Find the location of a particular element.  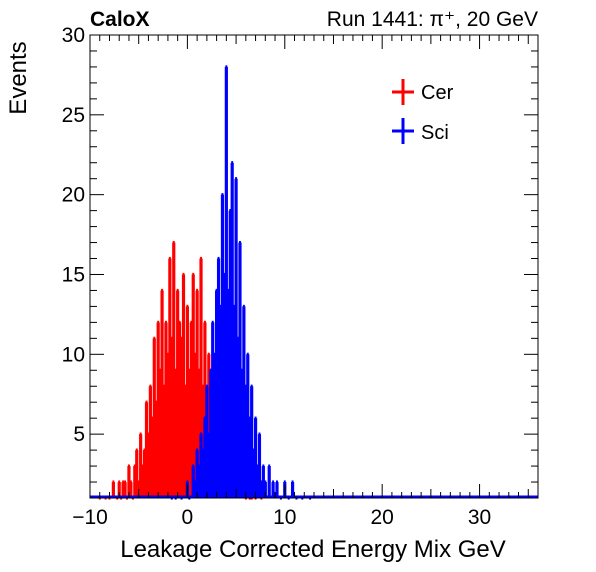

y-tick-label: 15 is located at coordinates (73, 274).